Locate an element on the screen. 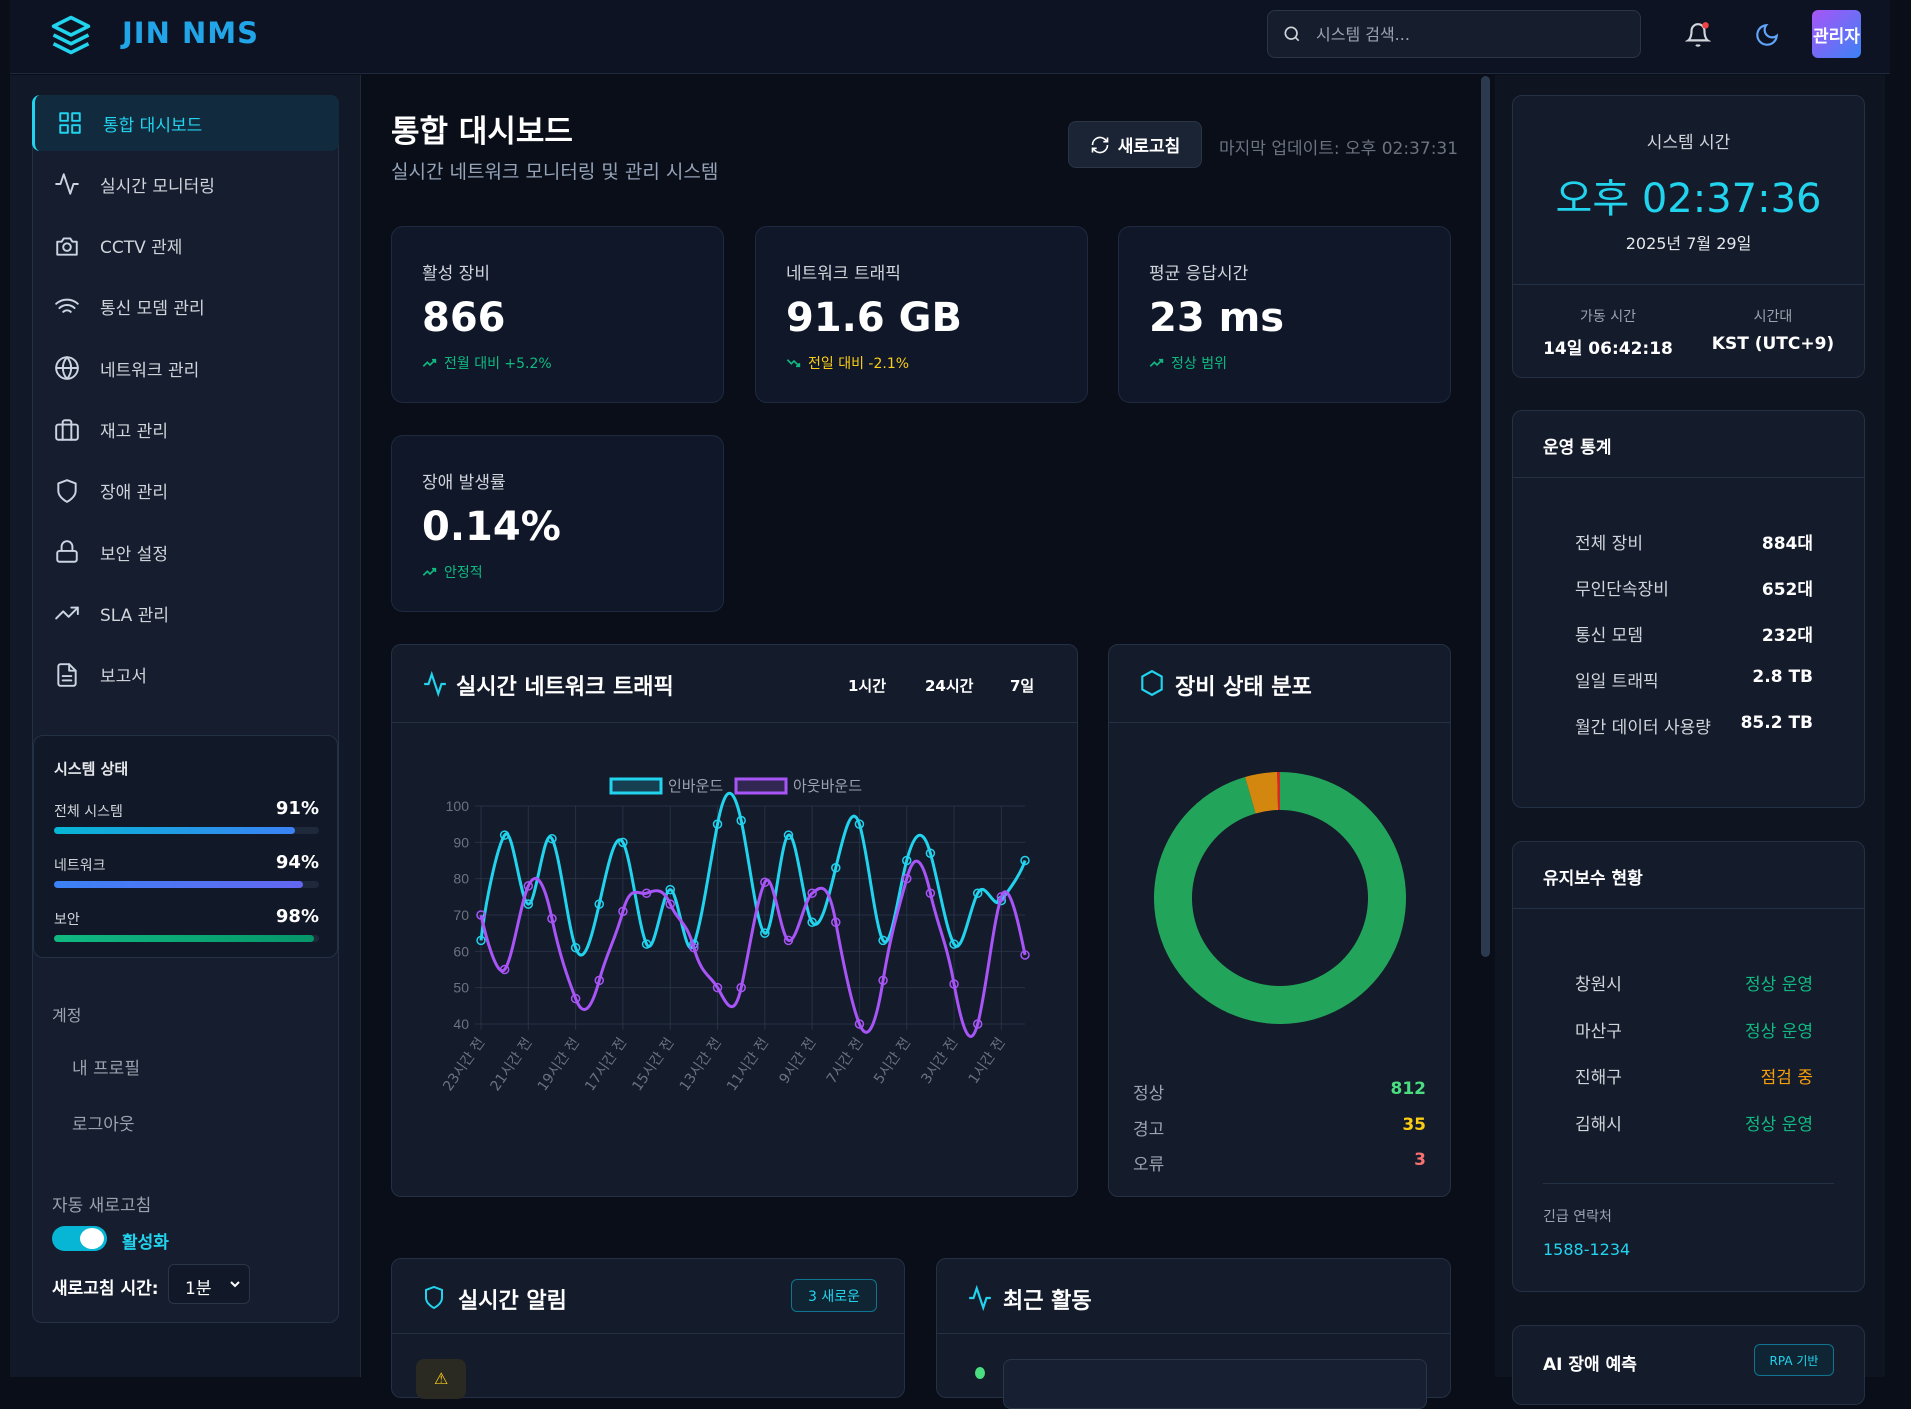 This screenshot has height=1409, width=1911. legend-label: 경고 is located at coordinates (1149, 1129).